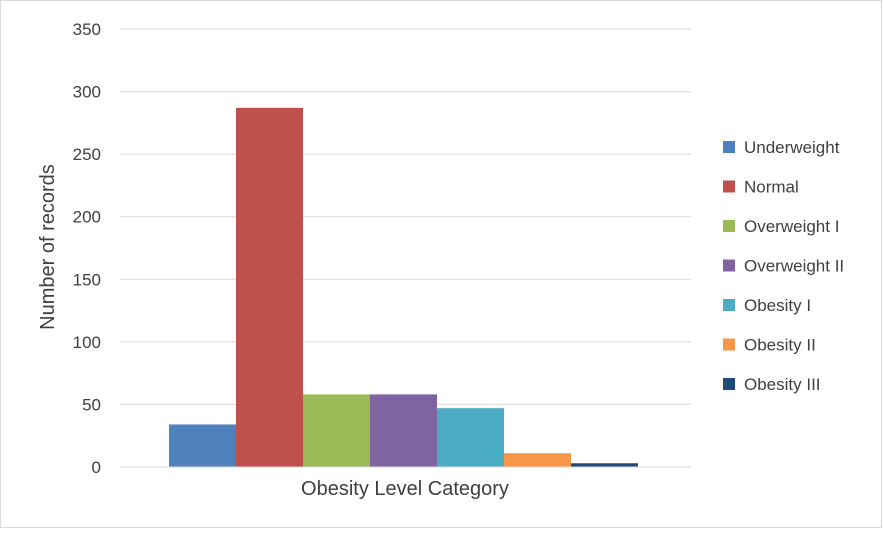 This screenshot has width=884, height=534. What do you see at coordinates (782, 384) in the screenshot?
I see `legend-label: Obesity III` at bounding box center [782, 384].